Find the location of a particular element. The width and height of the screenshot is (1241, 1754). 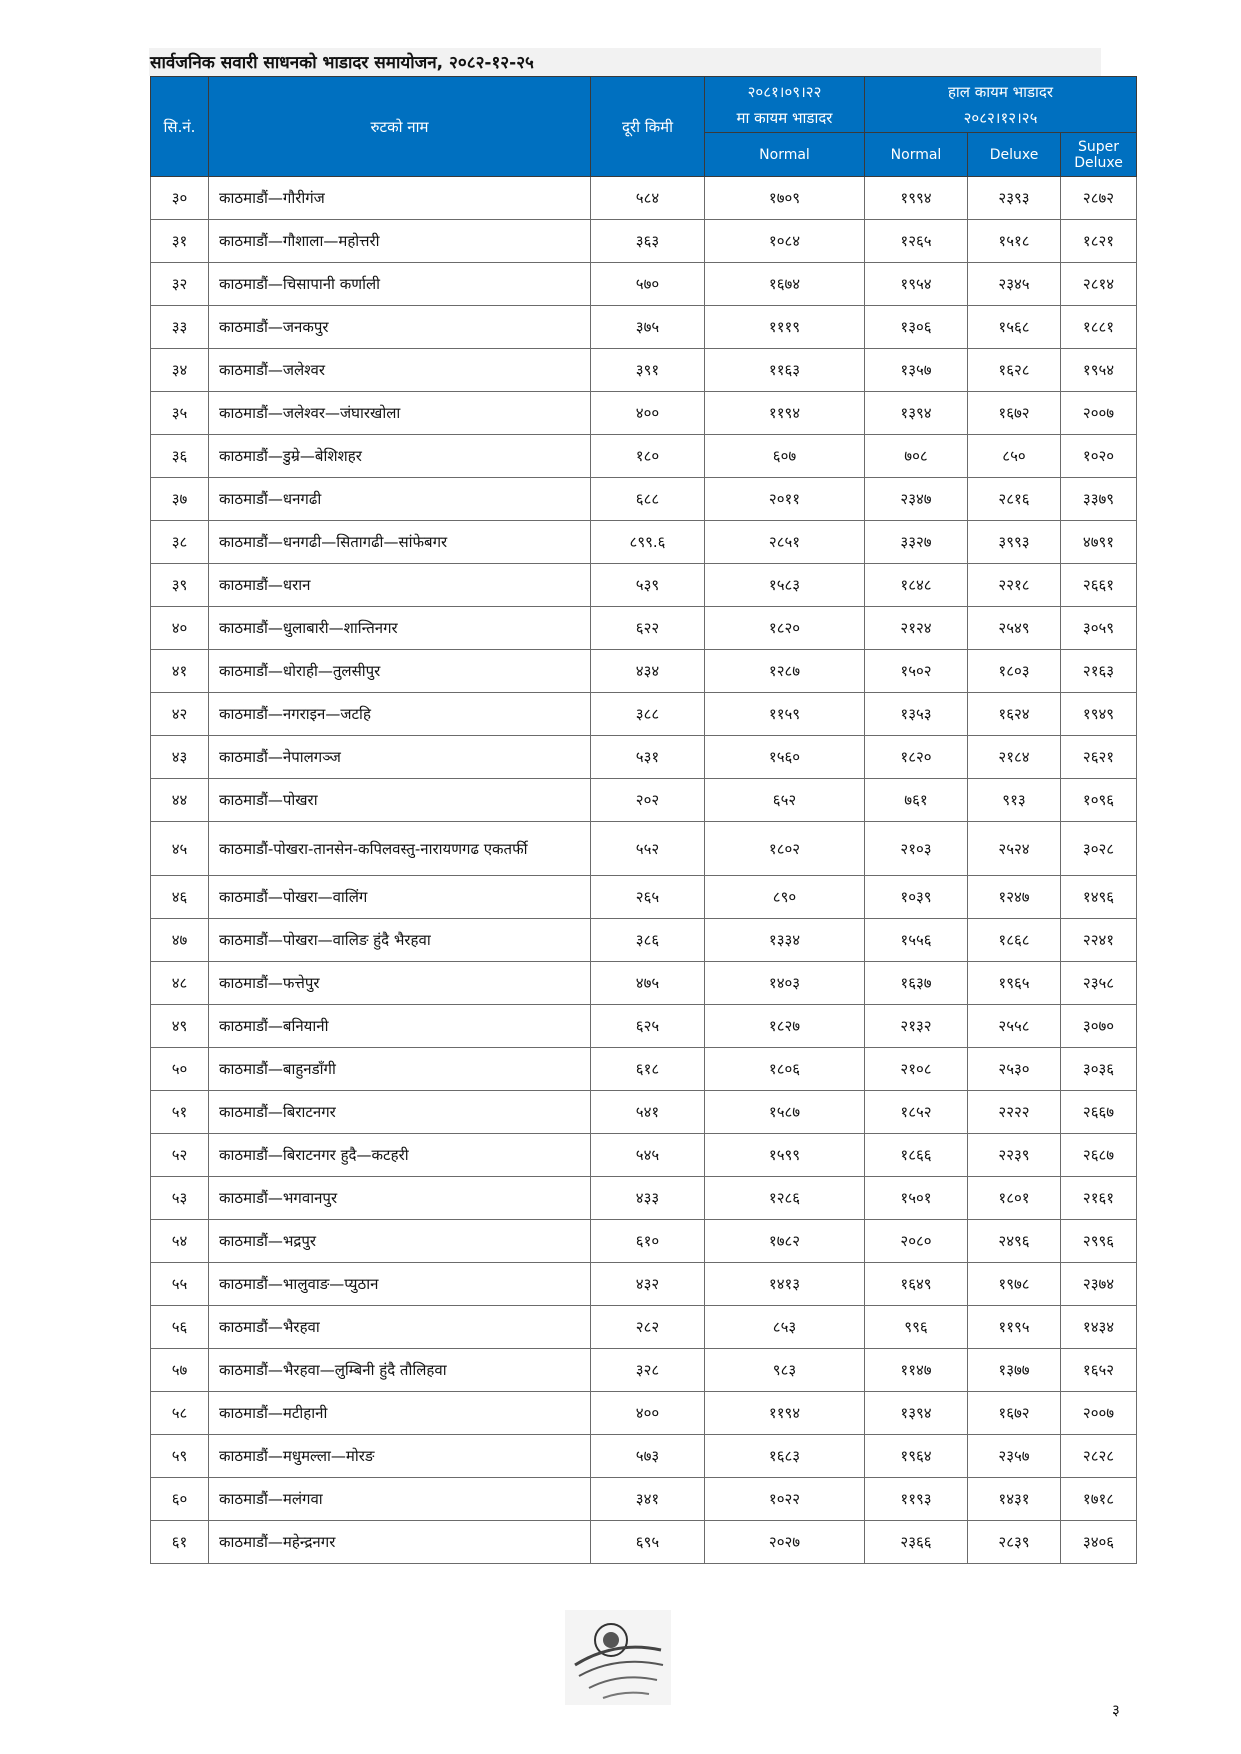

deluxe-fare: १६२८ is located at coordinates (1014, 370).